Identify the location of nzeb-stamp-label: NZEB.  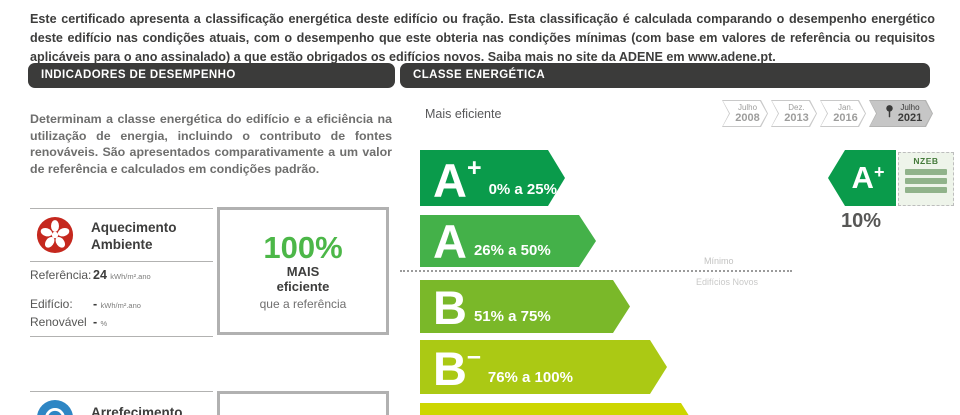
(926, 161).